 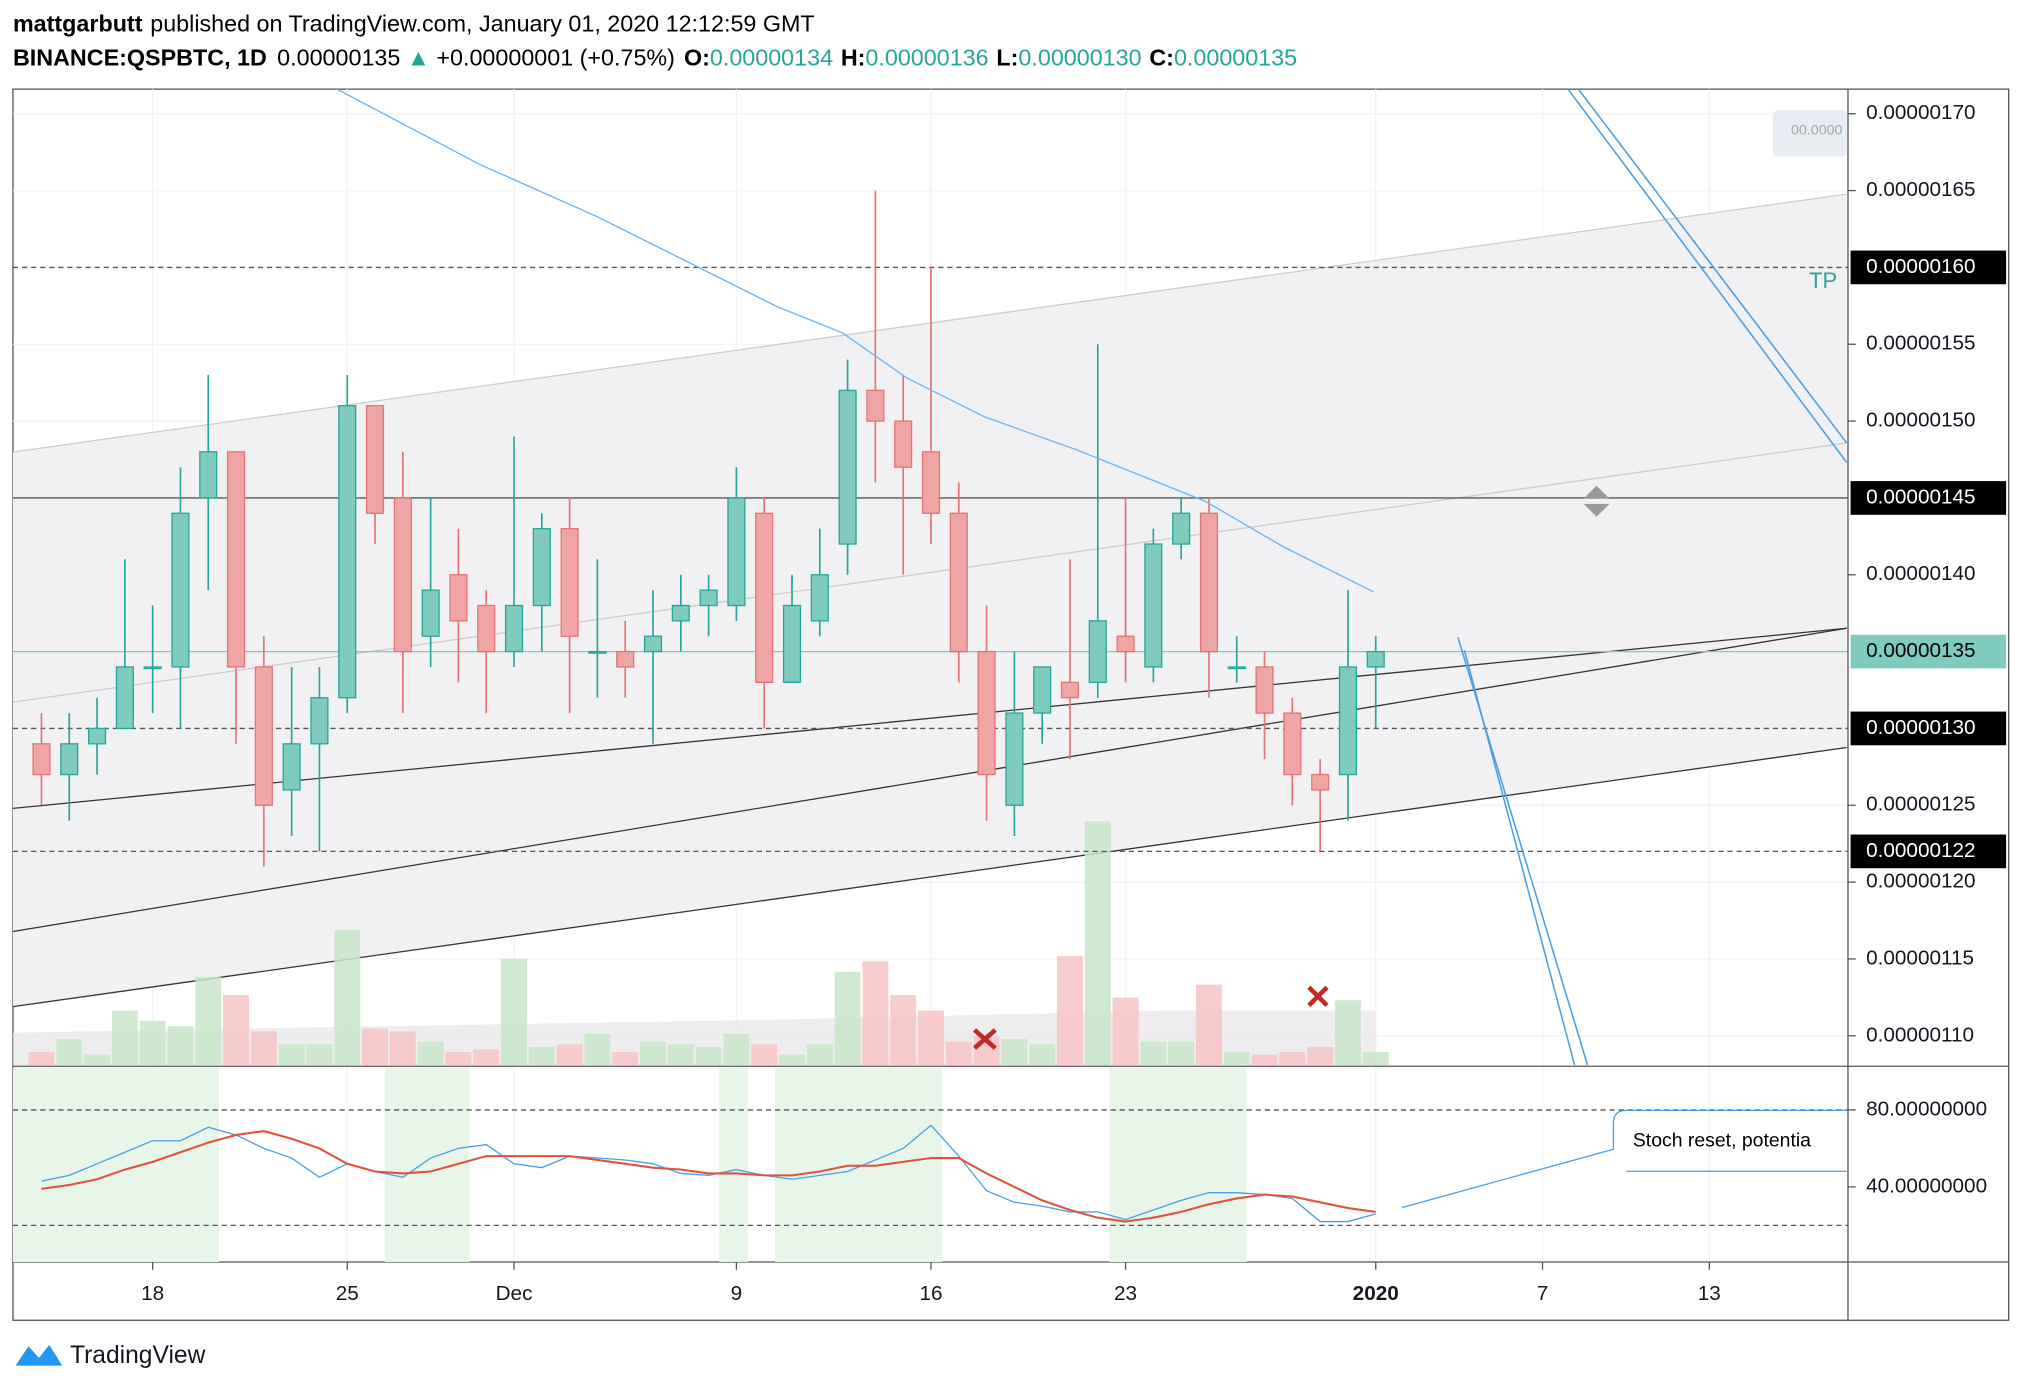 What do you see at coordinates (514, 1293) in the screenshot?
I see `x-tick-label: Dec` at bounding box center [514, 1293].